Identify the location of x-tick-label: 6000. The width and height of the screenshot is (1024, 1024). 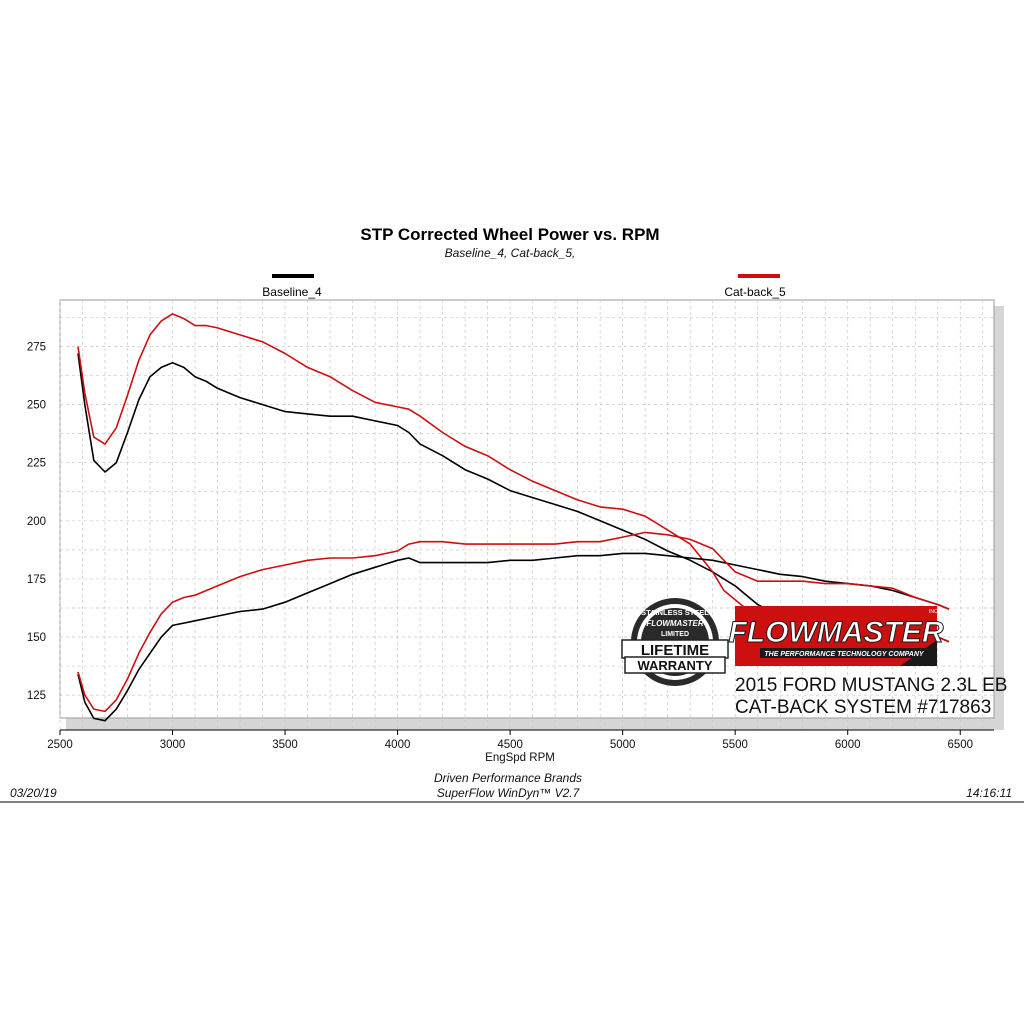
(848, 745).